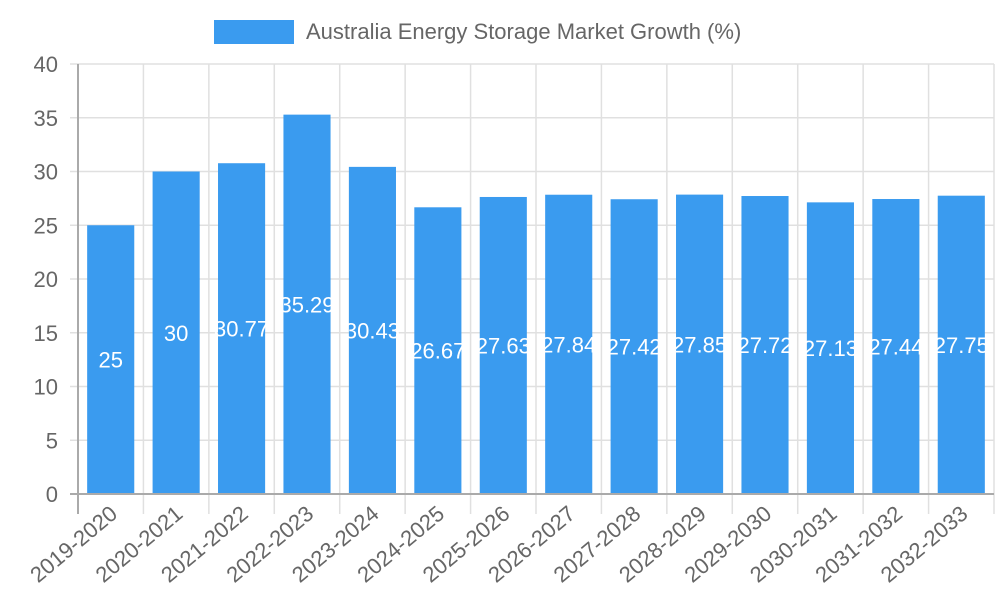 The height and width of the screenshot is (600, 1000). I want to click on bar-value-label: 35.29, so click(306, 304).